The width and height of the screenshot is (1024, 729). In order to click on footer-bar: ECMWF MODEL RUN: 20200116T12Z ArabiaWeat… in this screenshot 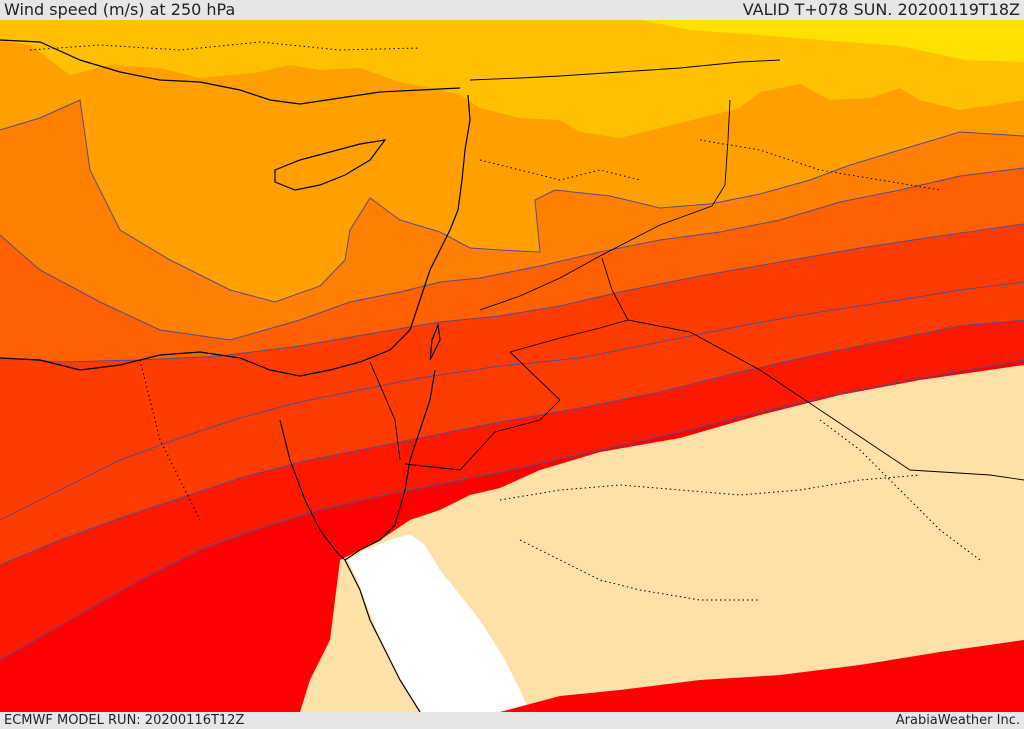, I will do `click(512, 720)`.